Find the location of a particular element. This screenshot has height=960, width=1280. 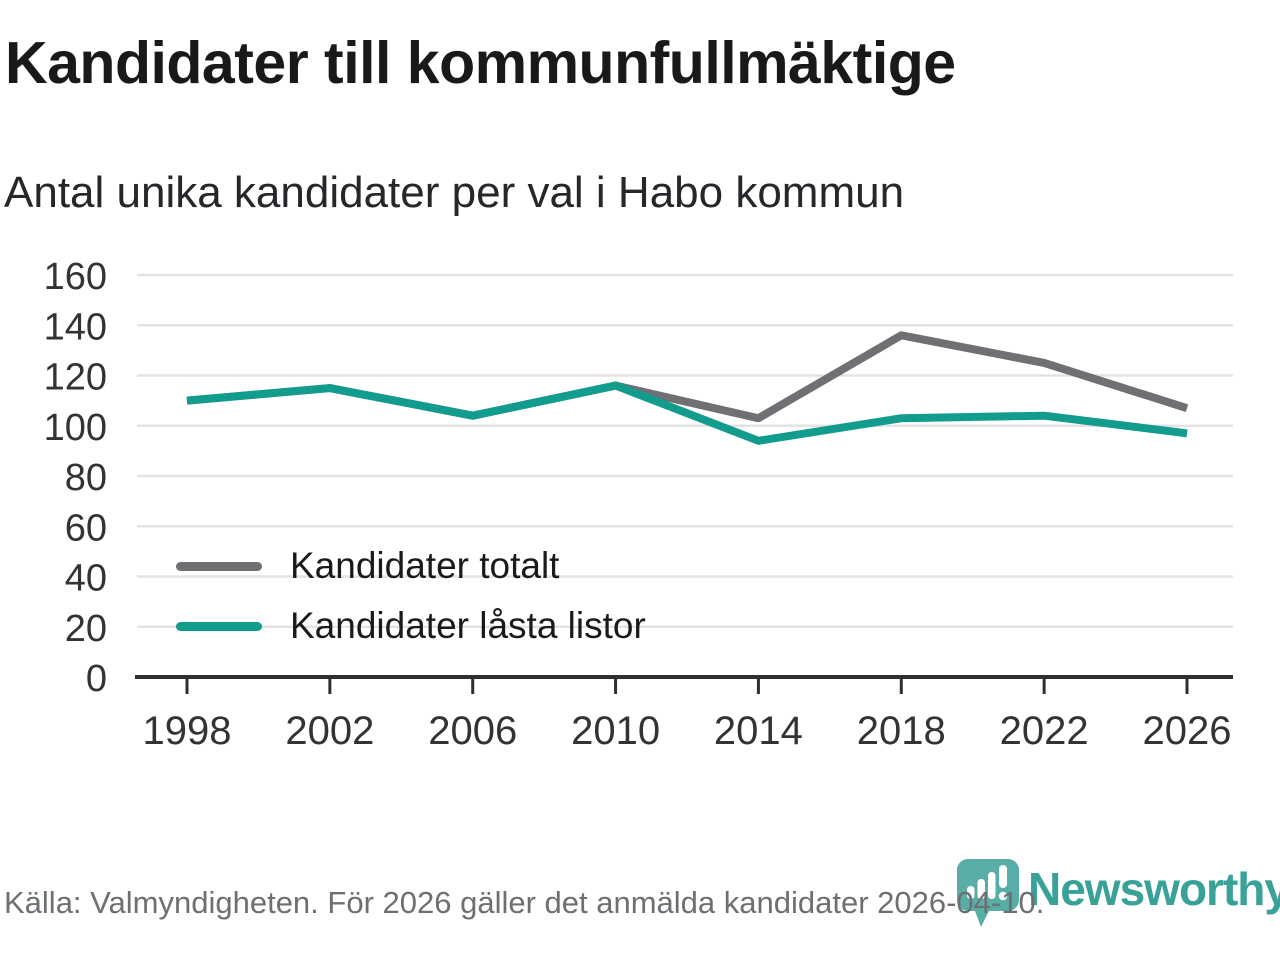

x-tick-label: 2010 is located at coordinates (615, 731).